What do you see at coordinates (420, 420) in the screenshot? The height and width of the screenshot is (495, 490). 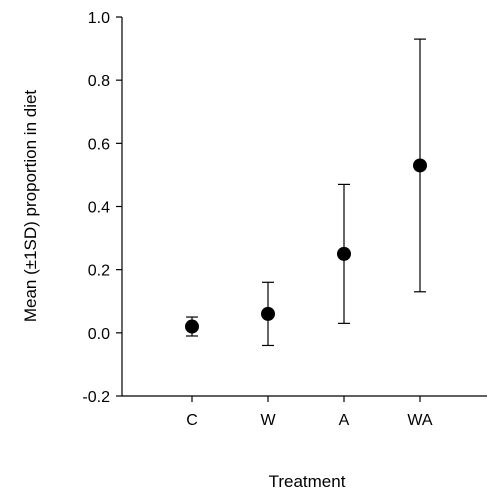 I see `x-tick-label: WA` at bounding box center [420, 420].